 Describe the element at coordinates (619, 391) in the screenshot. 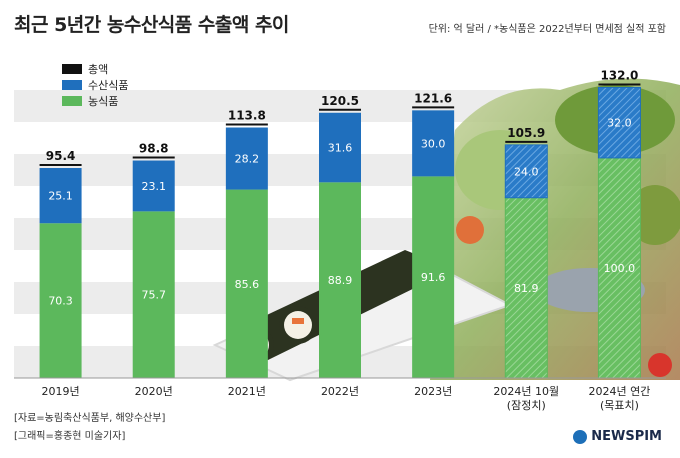

I see `category-label: 2024년 연간` at that location.